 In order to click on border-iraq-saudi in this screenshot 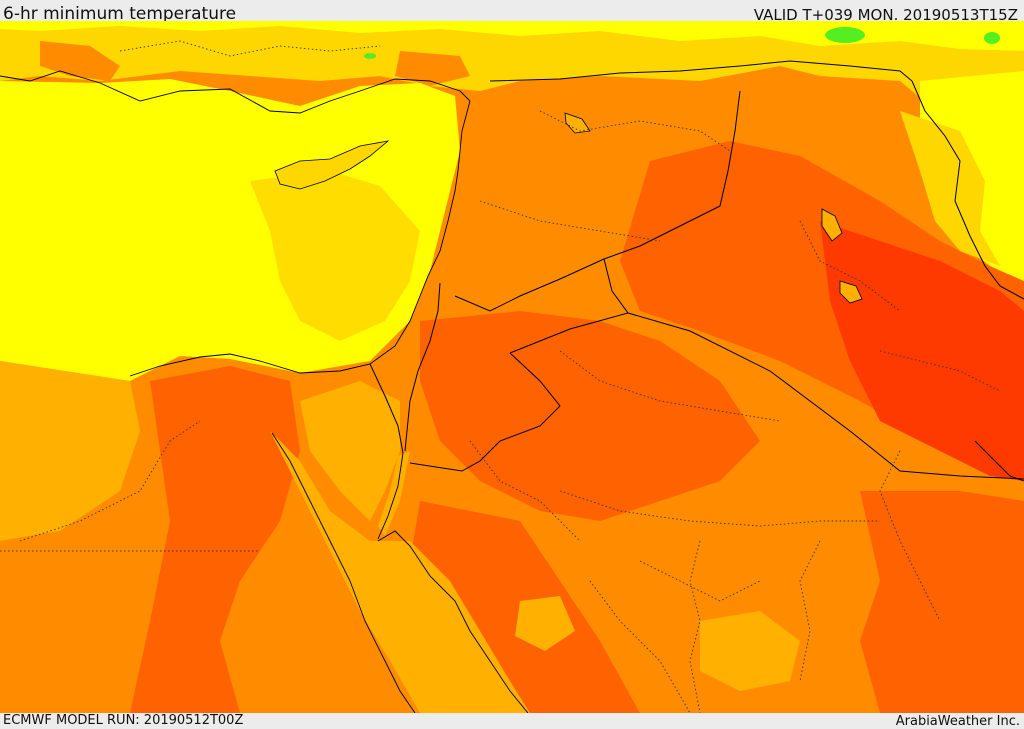, I will do `click(825, 396)`.